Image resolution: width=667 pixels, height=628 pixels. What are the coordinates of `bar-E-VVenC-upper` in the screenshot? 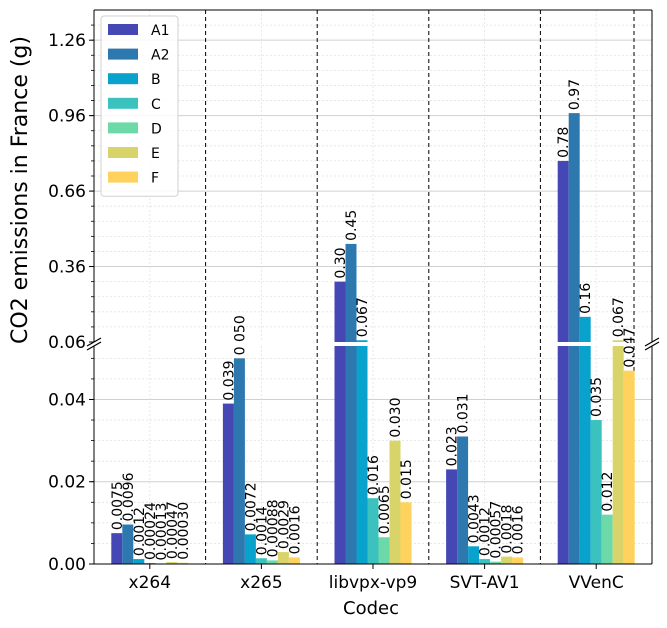 It's located at (618, 341).